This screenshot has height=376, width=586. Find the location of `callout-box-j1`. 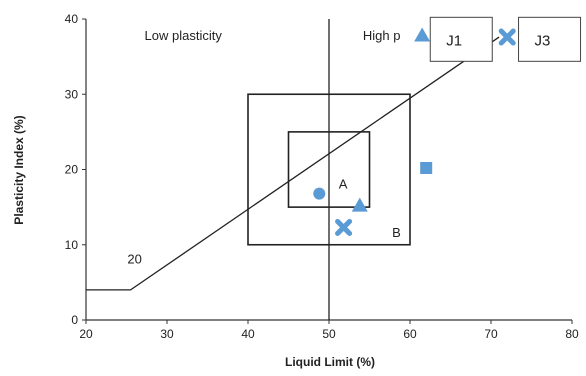

callout-box-j1 is located at coordinates (461, 39).